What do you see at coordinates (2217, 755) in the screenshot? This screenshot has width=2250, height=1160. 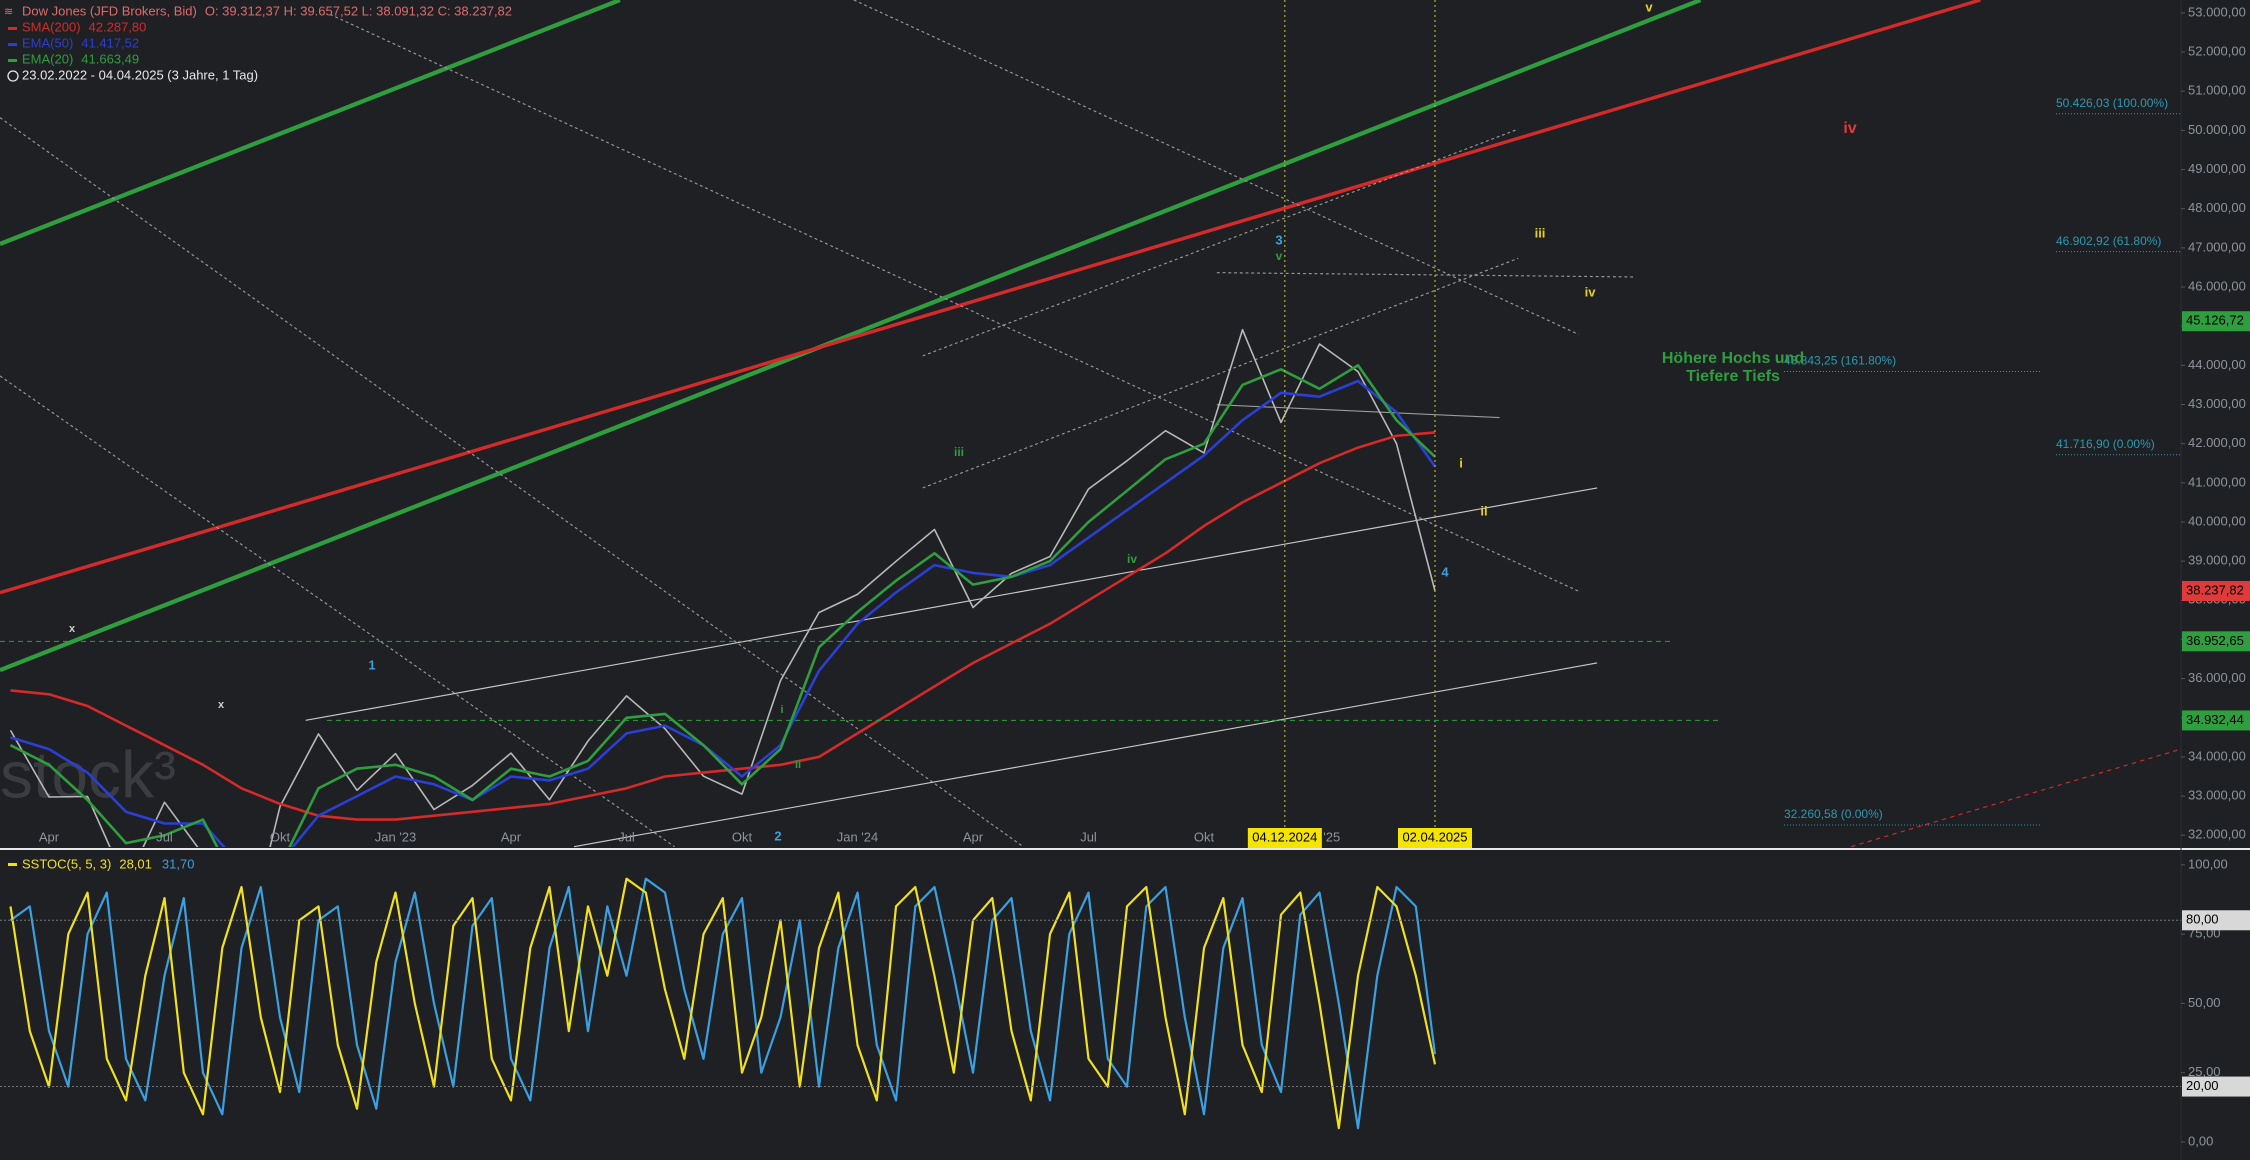 I see `y-tick-label: 34.000,00` at bounding box center [2217, 755].